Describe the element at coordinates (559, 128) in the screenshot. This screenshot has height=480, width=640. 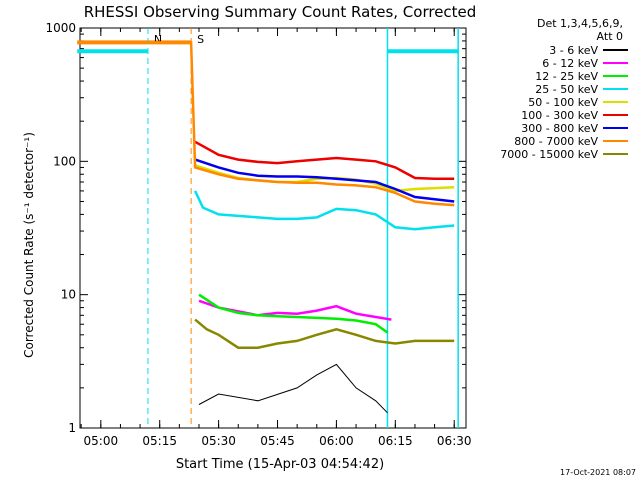
I see `legend-label: 300 - 800 keV` at that location.